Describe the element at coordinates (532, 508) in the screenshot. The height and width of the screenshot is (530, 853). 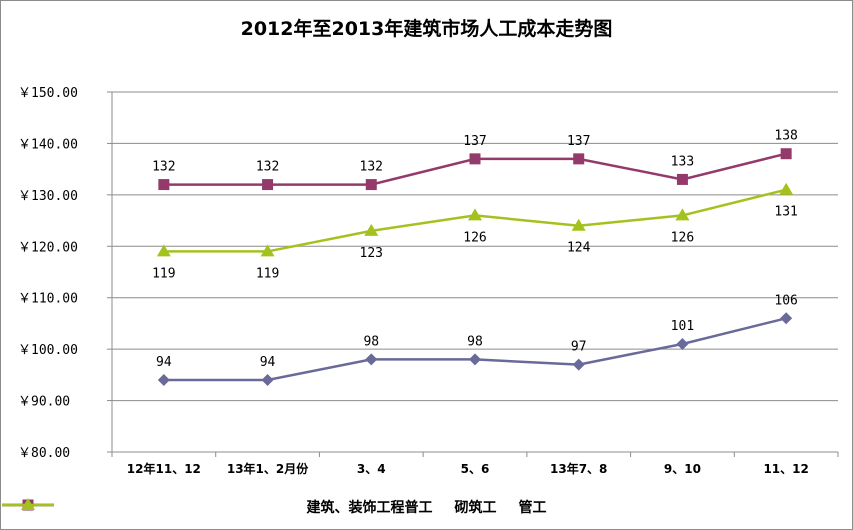
I see `legend-label: 管工` at that location.